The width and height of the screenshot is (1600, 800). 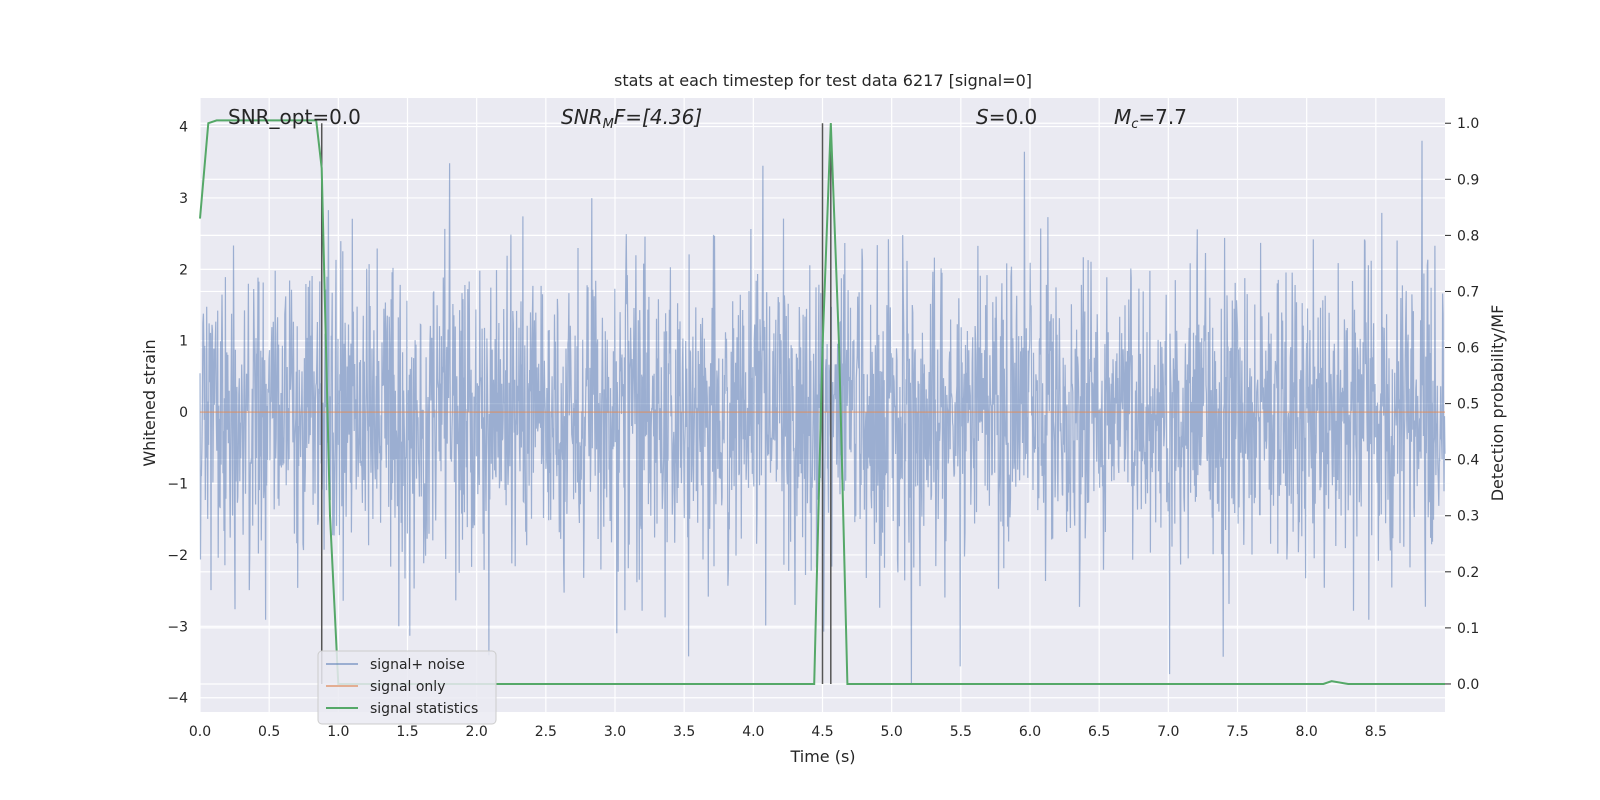 What do you see at coordinates (1497, 403) in the screenshot?
I see `y2-axis-label: Detection probability/MF` at bounding box center [1497, 403].